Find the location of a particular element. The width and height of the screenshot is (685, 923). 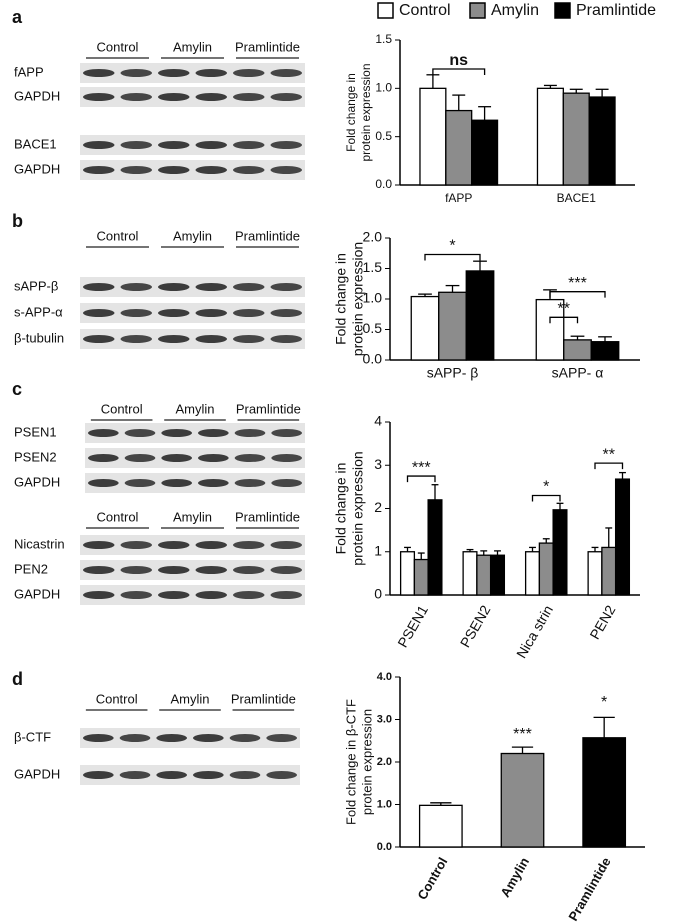

significance-label: ns is located at coordinates (458, 60).